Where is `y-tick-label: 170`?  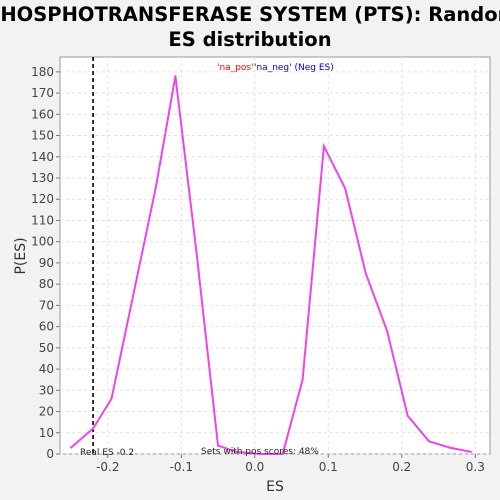 y-tick-label: 170 is located at coordinates (42, 93).